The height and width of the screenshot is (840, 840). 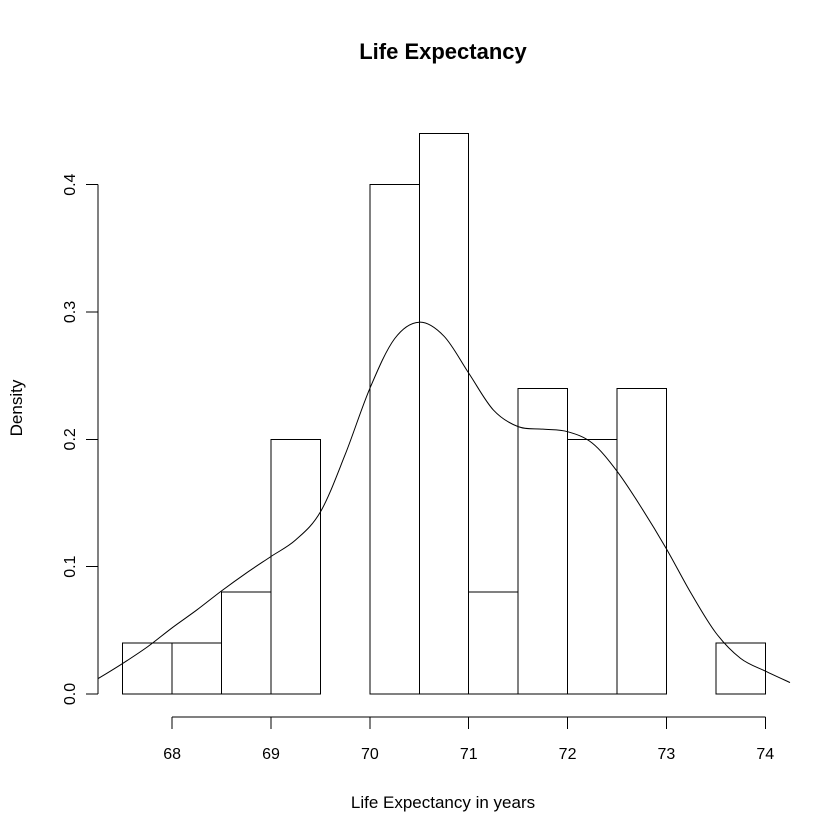 What do you see at coordinates (70, 694) in the screenshot?
I see `y-tick-label-0: 0.0` at bounding box center [70, 694].